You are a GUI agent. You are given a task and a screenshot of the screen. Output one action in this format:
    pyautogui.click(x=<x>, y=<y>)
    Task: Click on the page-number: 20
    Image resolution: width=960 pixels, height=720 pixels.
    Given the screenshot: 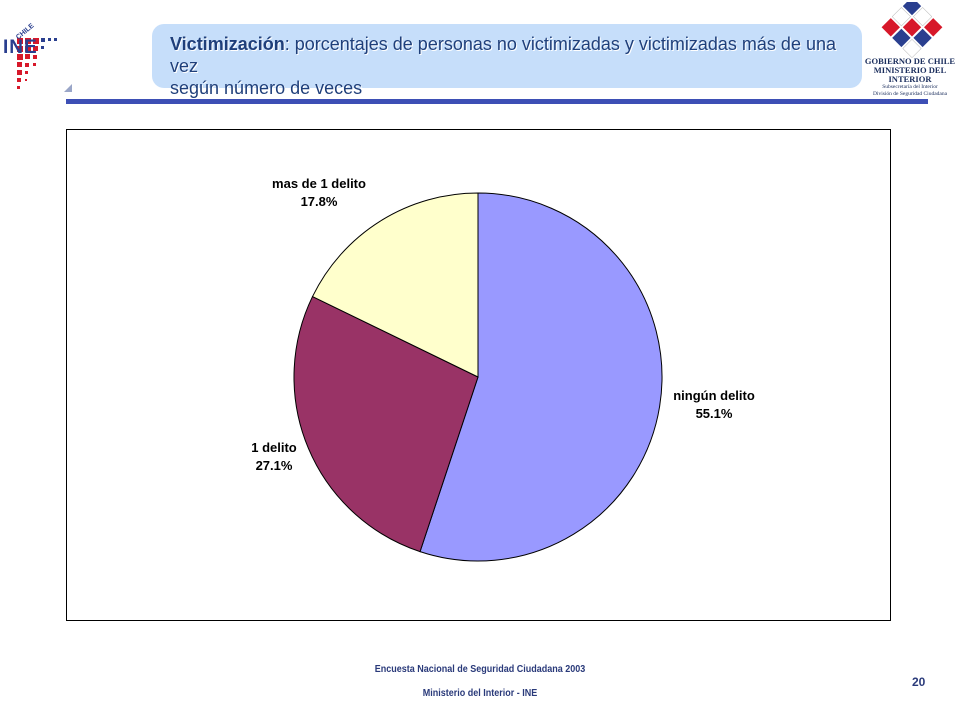 What is the action you would take?
    pyautogui.click(x=919, y=682)
    